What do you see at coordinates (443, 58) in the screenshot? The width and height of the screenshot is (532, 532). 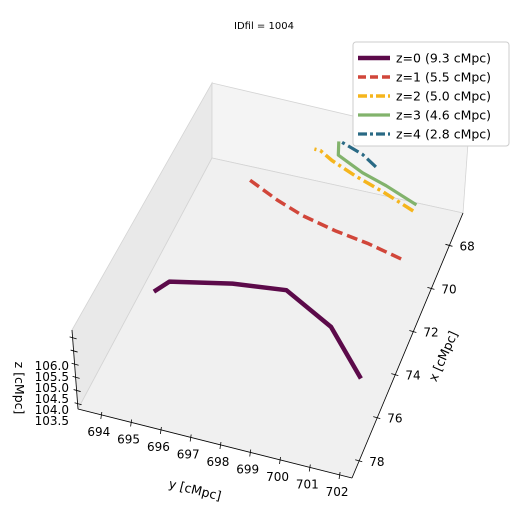 I see `legend-label: z=0 (9.3 cMpc)` at bounding box center [443, 58].